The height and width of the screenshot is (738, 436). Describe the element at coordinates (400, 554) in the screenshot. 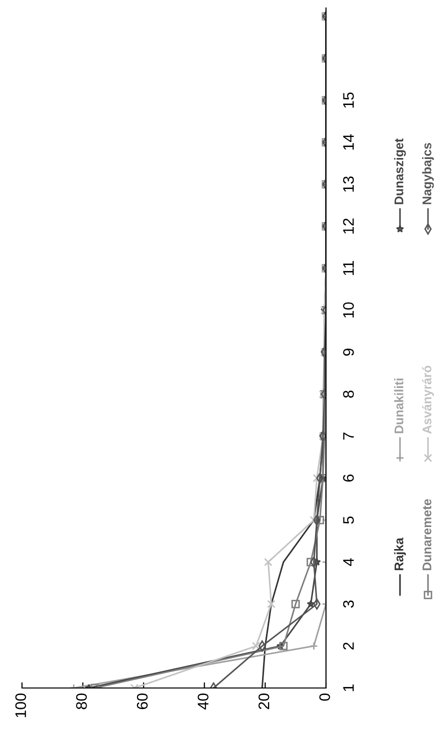

I see `text: Rajka` at that location.